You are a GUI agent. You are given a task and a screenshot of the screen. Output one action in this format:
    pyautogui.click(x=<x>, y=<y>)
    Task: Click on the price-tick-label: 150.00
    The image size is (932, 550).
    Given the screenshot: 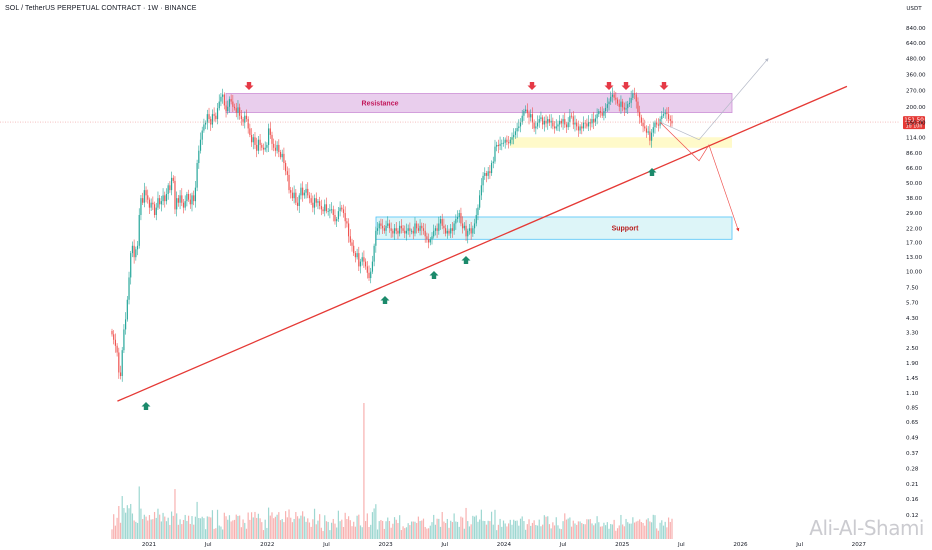 What is the action you would take?
    pyautogui.click(x=916, y=124)
    